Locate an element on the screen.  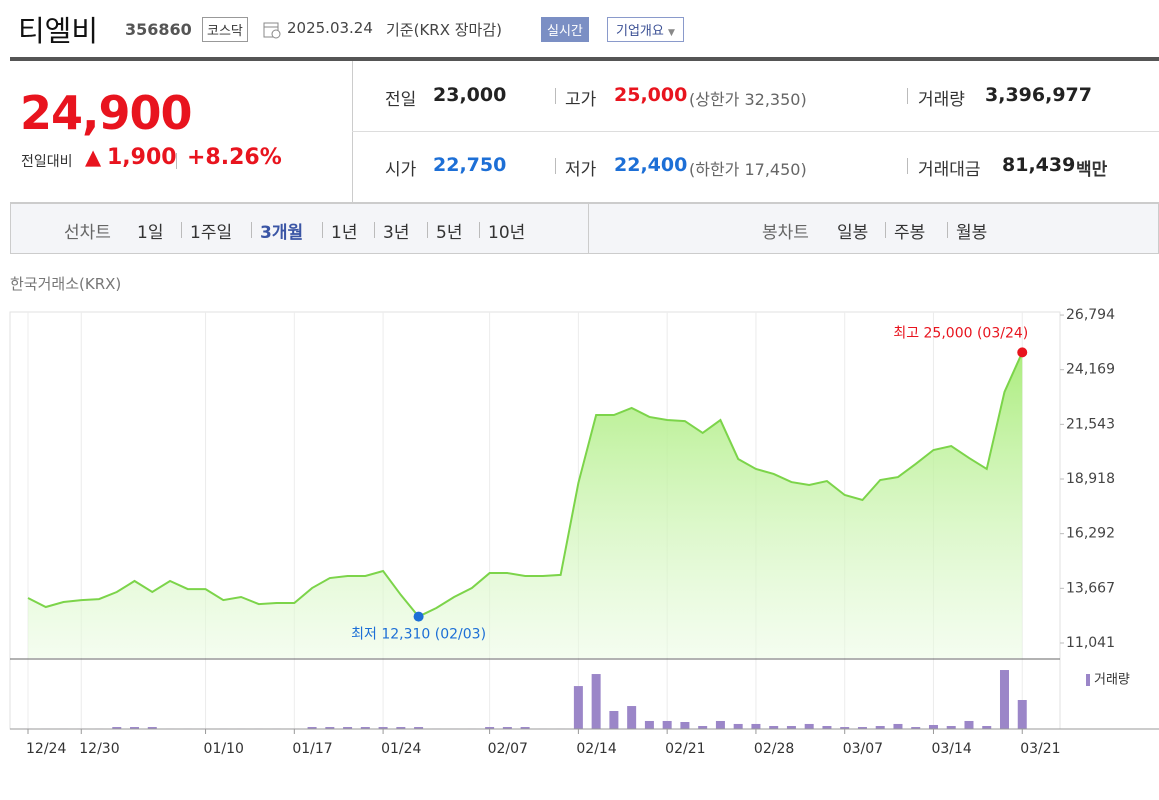
min-point is located at coordinates (418, 616).